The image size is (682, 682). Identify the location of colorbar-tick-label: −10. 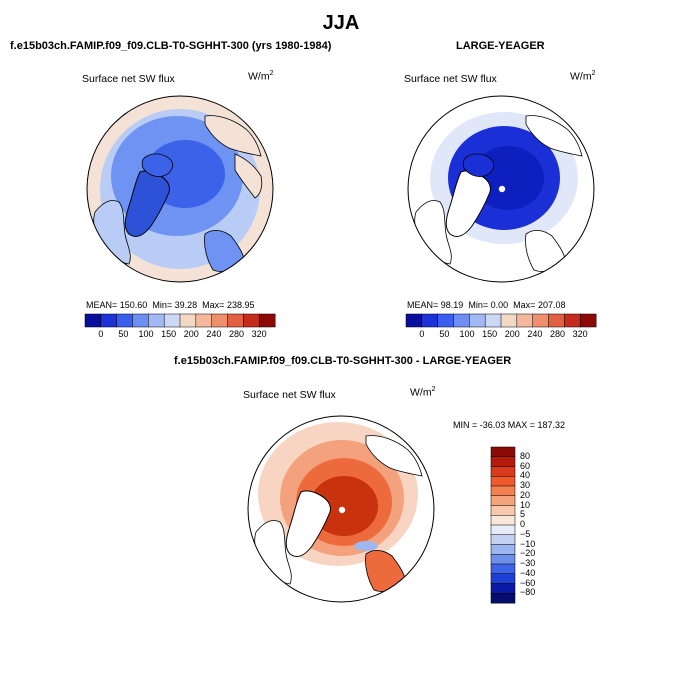
(528, 543).